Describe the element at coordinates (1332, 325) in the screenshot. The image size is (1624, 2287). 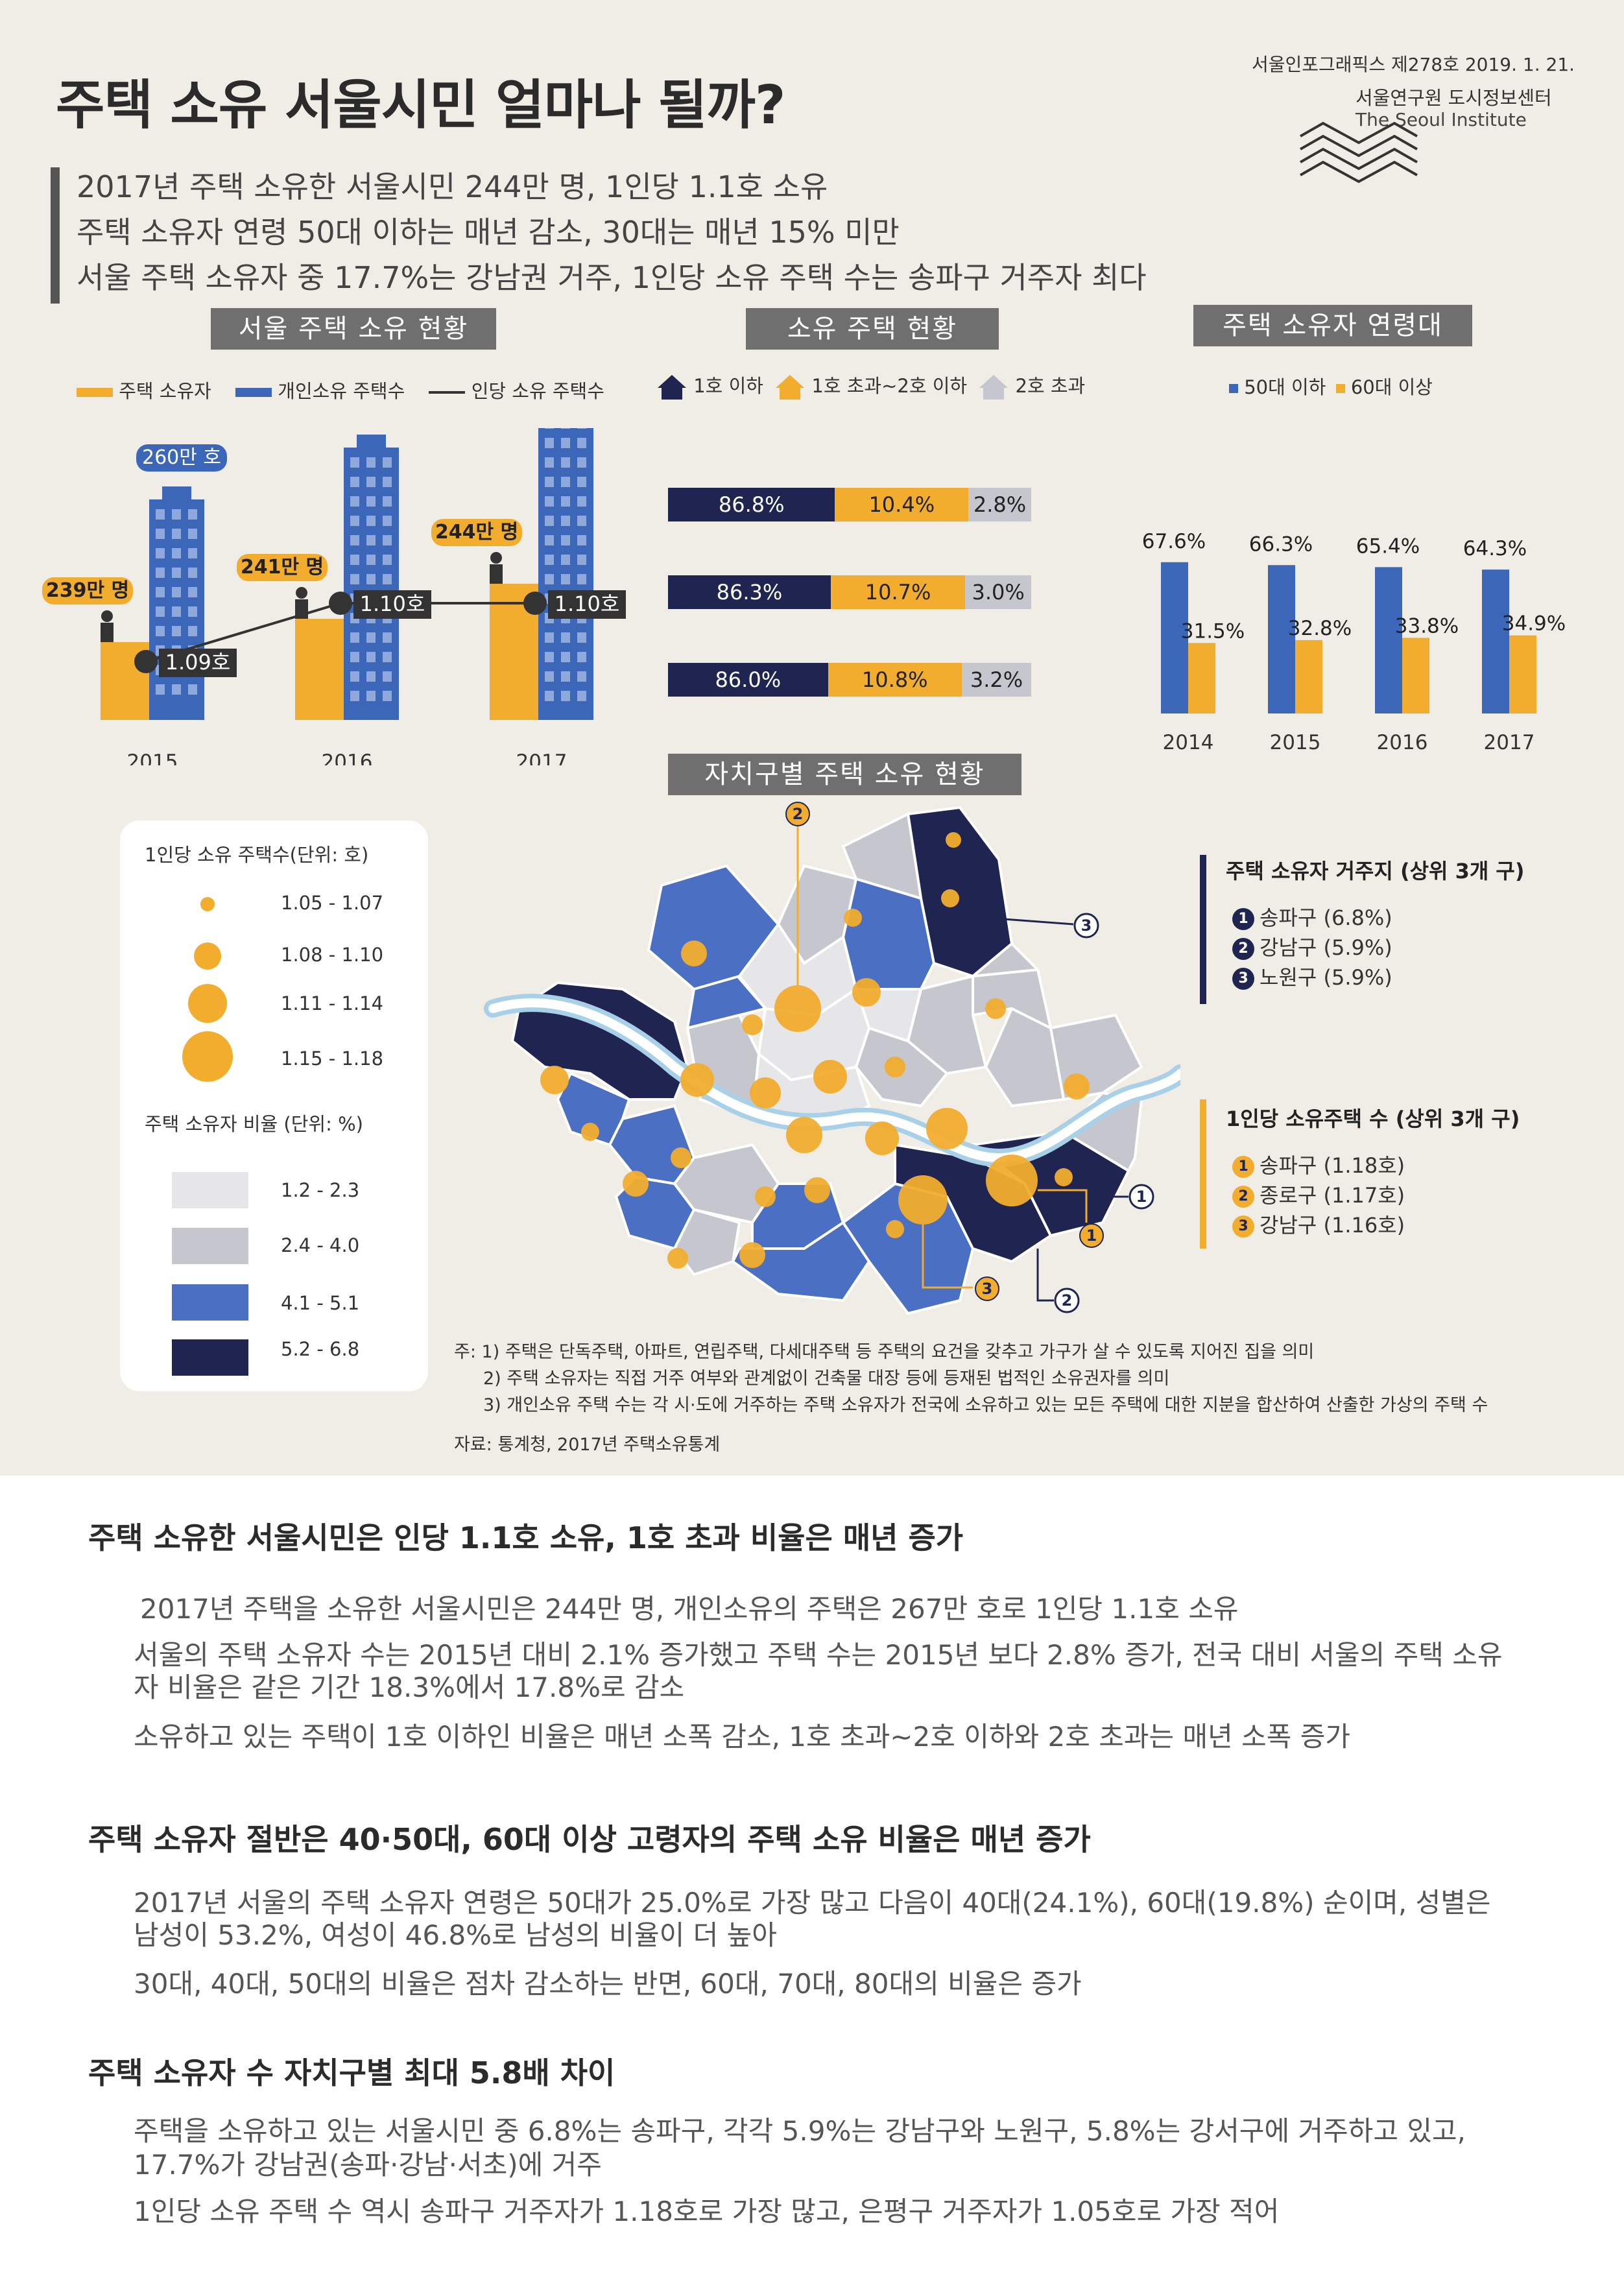
I see `section-title-age: 주택 소유자 연령대` at that location.